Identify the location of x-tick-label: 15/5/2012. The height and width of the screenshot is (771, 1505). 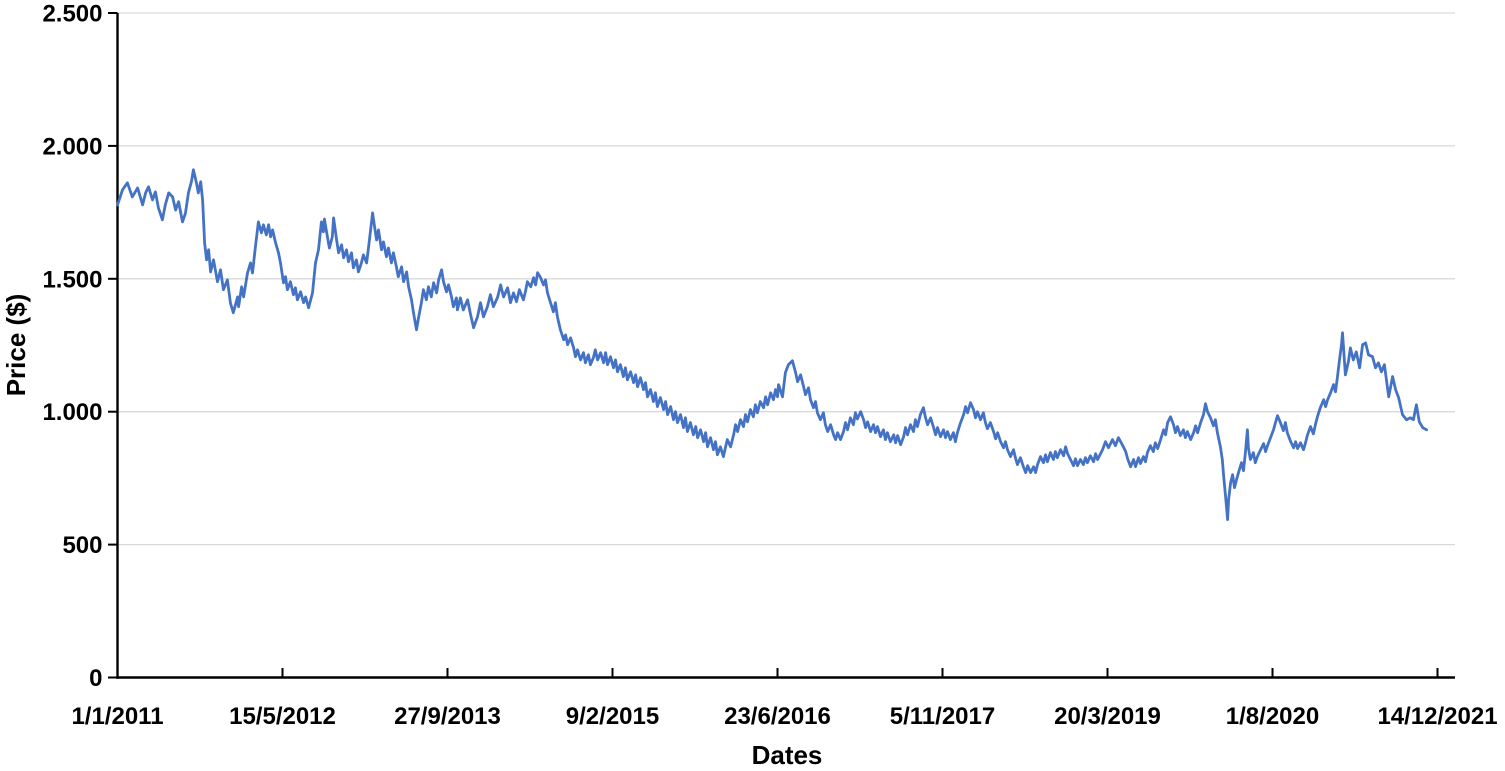
(282, 716).